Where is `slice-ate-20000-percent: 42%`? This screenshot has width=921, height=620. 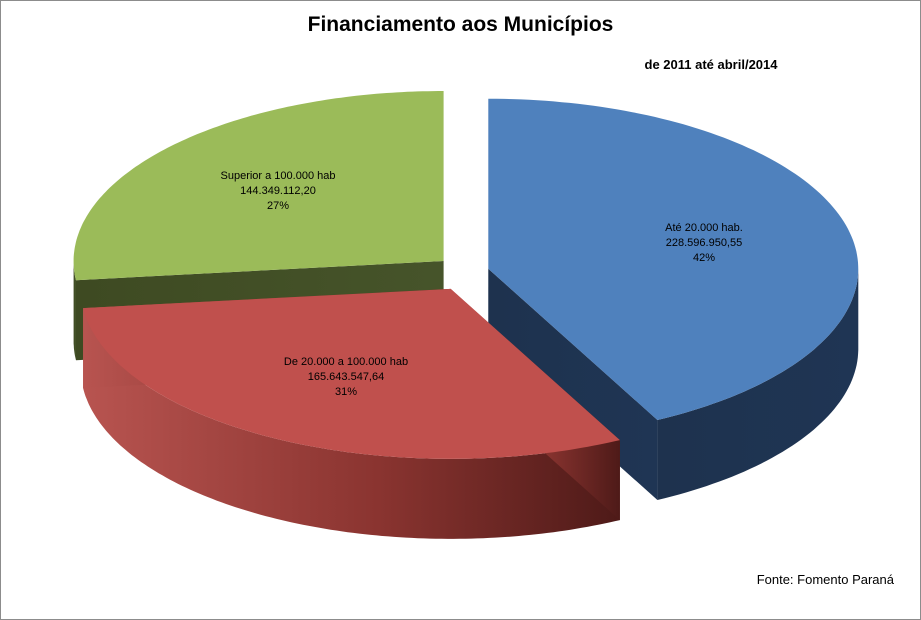
slice-ate-20000-percent: 42% is located at coordinates (704, 258).